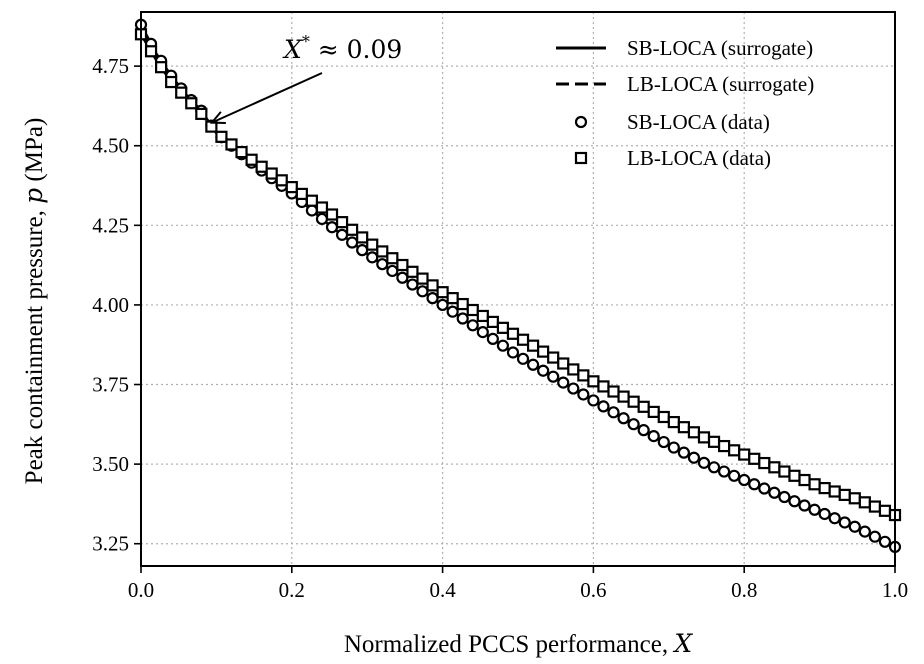 The image size is (924, 664). Describe the element at coordinates (110, 305) in the screenshot. I see `y-tick-label: 4.00` at that location.